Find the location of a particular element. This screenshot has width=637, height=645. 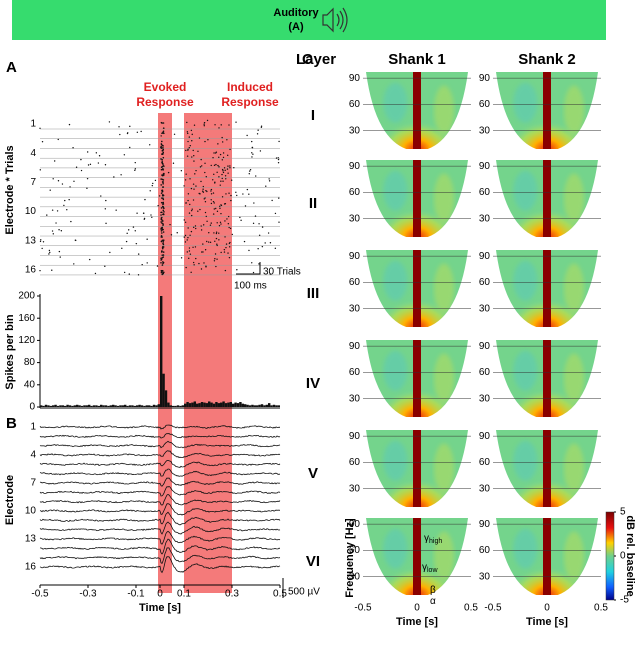

layer-label: V is located at coordinates (313, 473).